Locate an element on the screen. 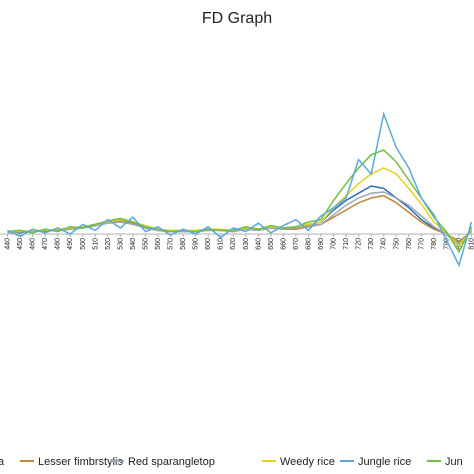 The image size is (474, 474). x-tick-label: 540 is located at coordinates (133, 244).